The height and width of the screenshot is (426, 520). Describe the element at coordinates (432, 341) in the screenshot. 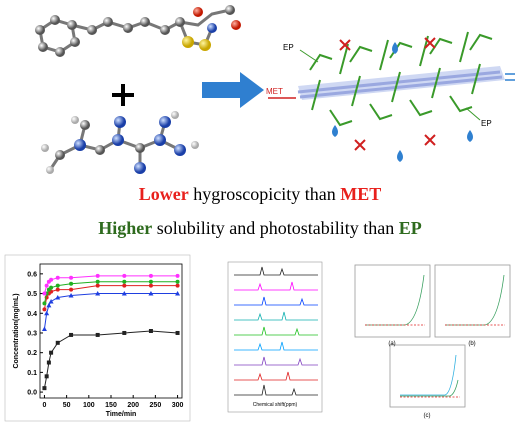

I see `stability-panels: (a) (b) (c)` at that location.